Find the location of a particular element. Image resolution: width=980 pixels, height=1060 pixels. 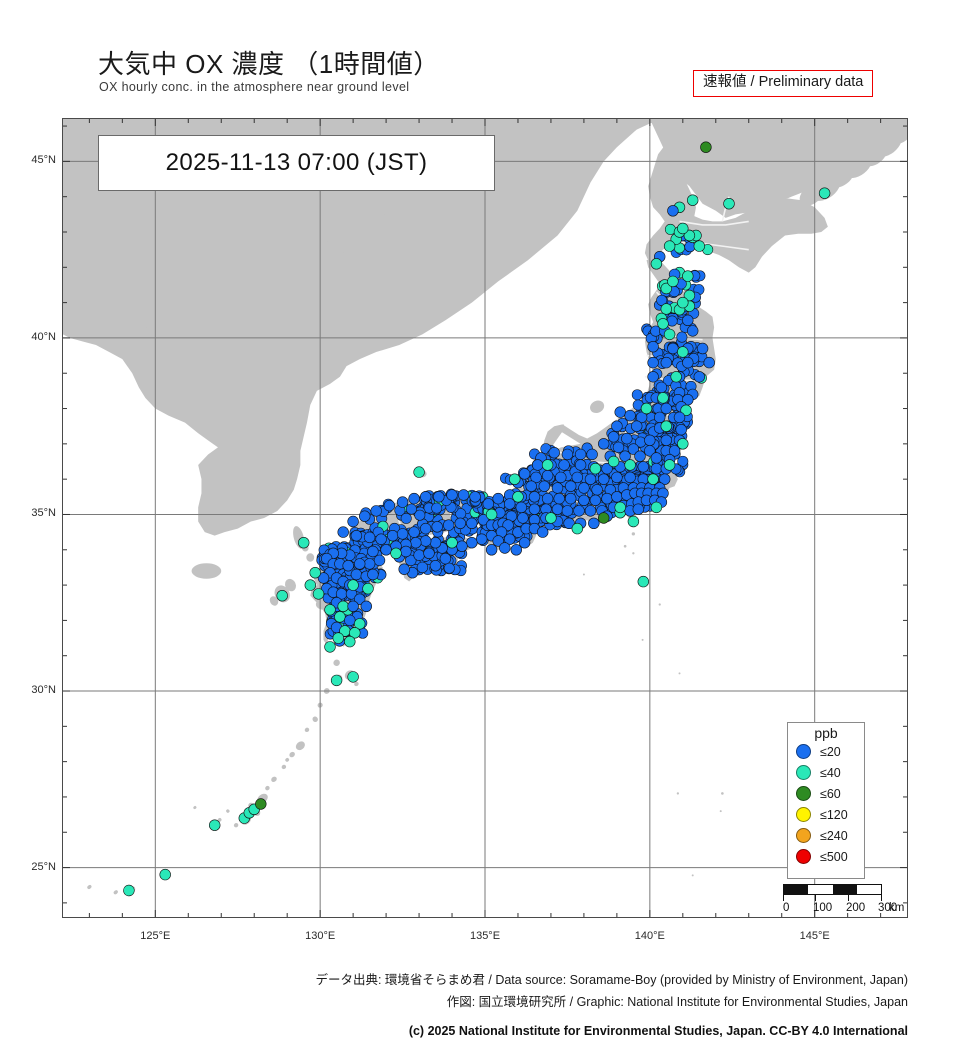

legend-item: ≤40 is located at coordinates (826, 772).